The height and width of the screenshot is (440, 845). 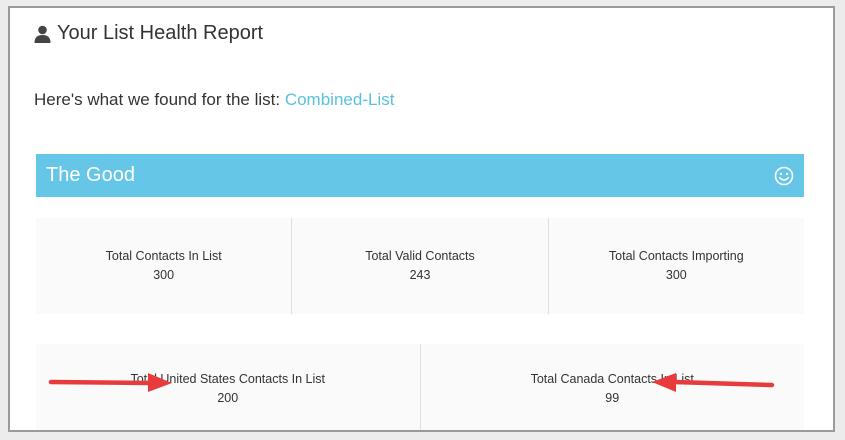 What do you see at coordinates (160, 33) in the screenshot?
I see `report-title-text: Your List Health Report` at bounding box center [160, 33].